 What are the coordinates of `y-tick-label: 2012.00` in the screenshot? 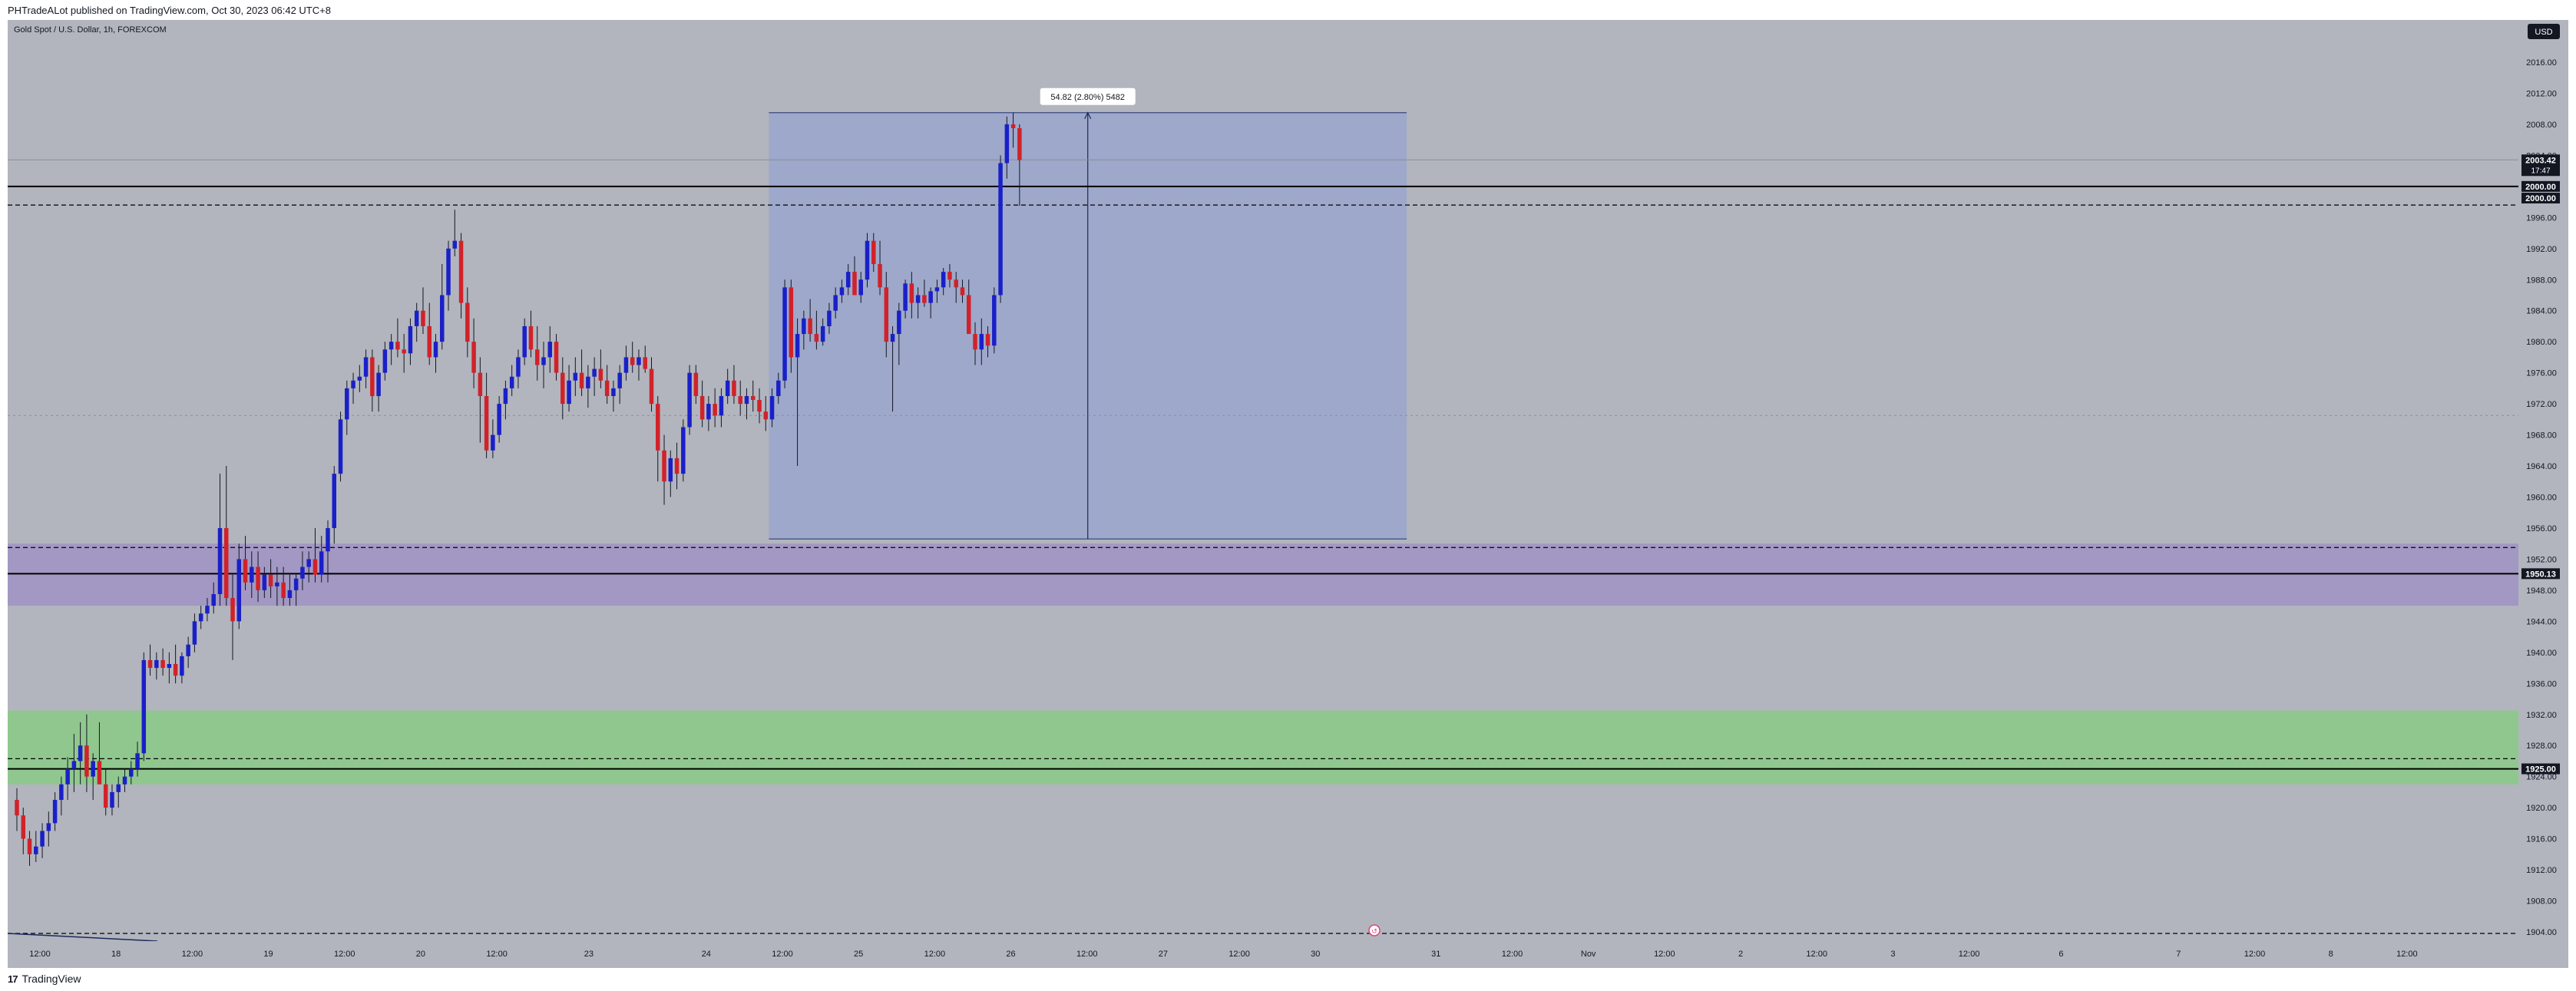 It's located at (2541, 93).